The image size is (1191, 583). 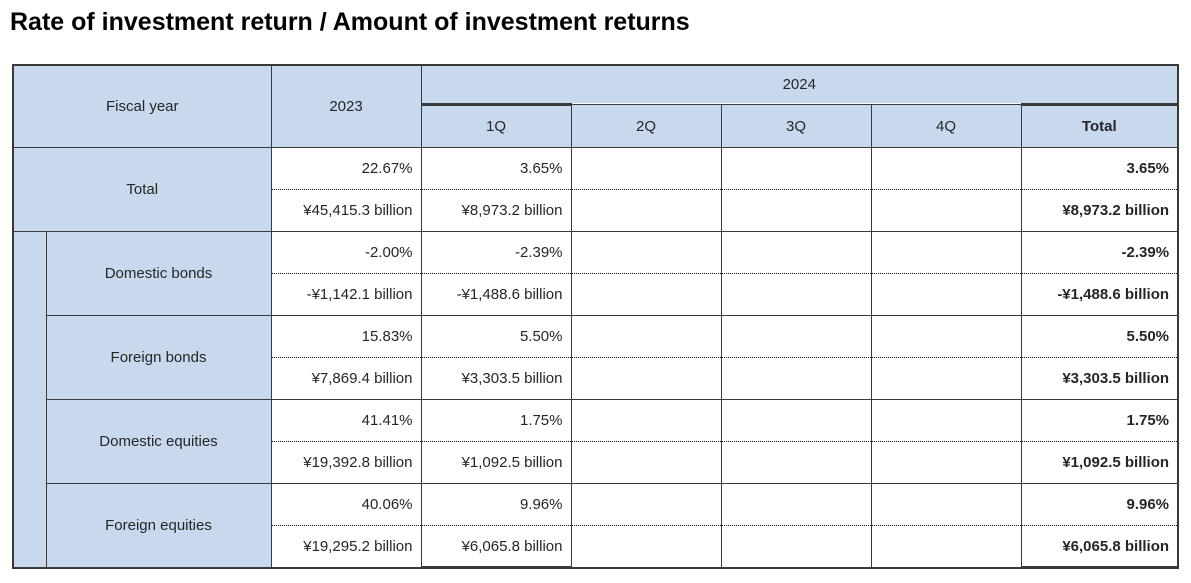 I want to click on rate-cell-fy2023: 41.41%, so click(x=346, y=421).